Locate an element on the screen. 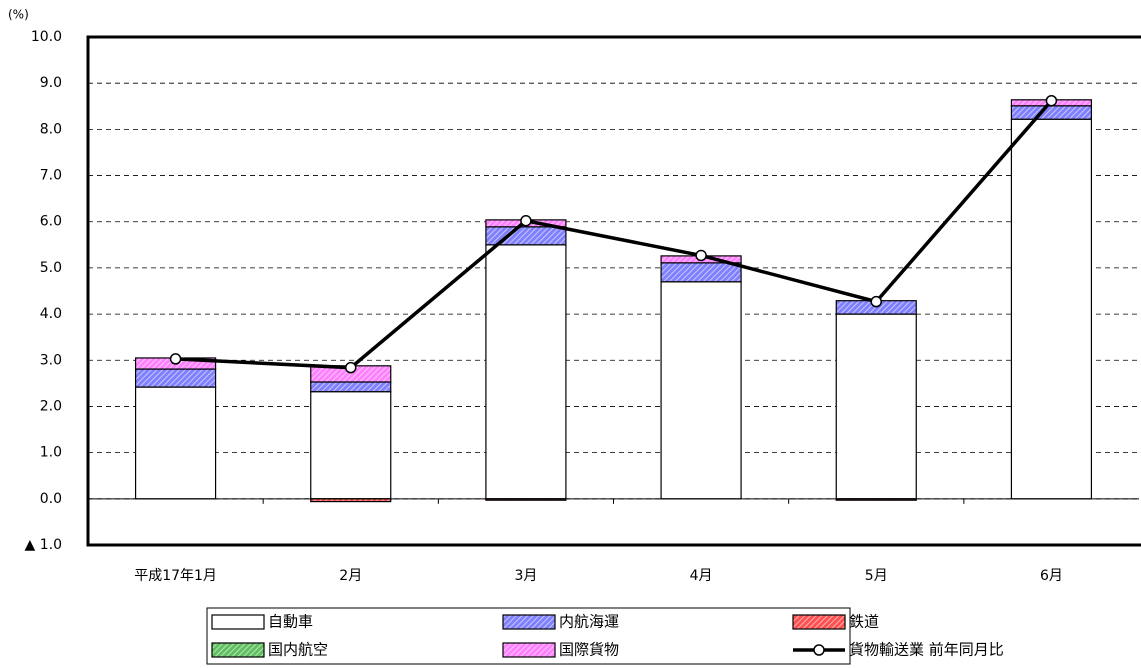  y-tick-label: 0.0 is located at coordinates (51, 499).